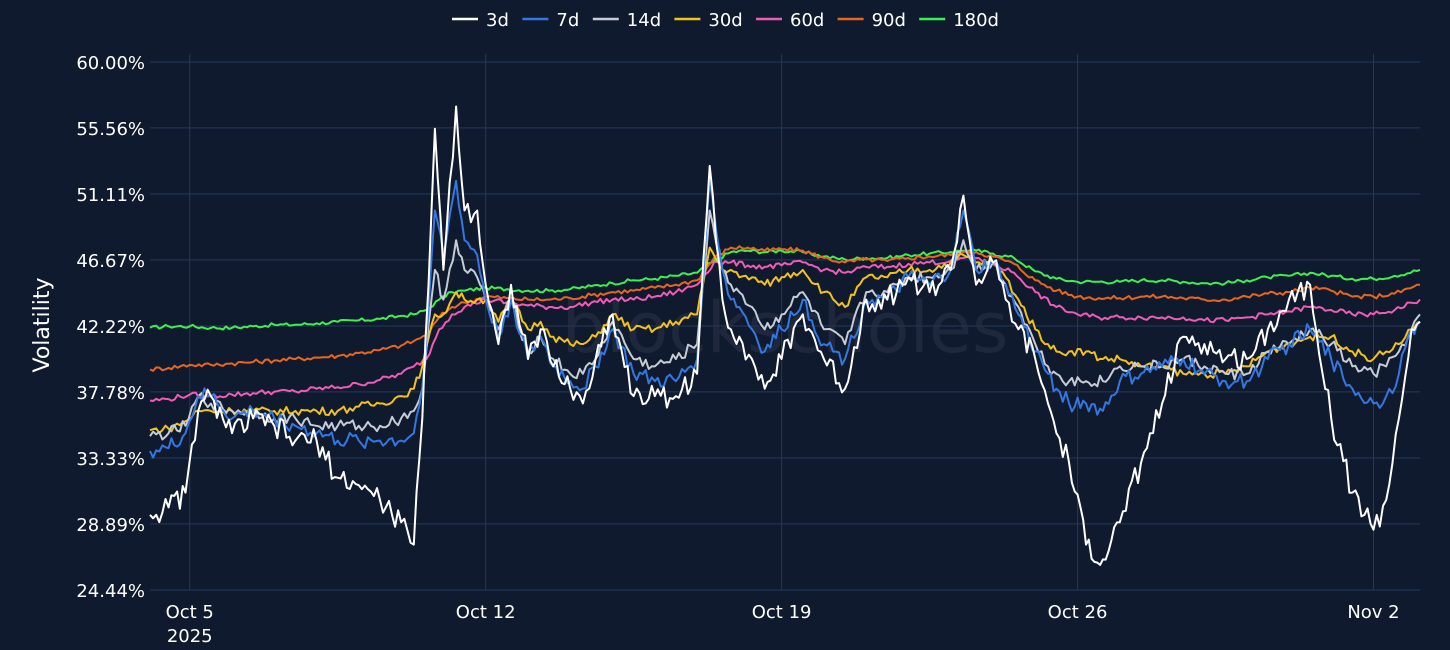 This screenshot has height=650, width=1450. Describe the element at coordinates (486, 612) in the screenshot. I see `x-tick-label: Oct 12` at that location.